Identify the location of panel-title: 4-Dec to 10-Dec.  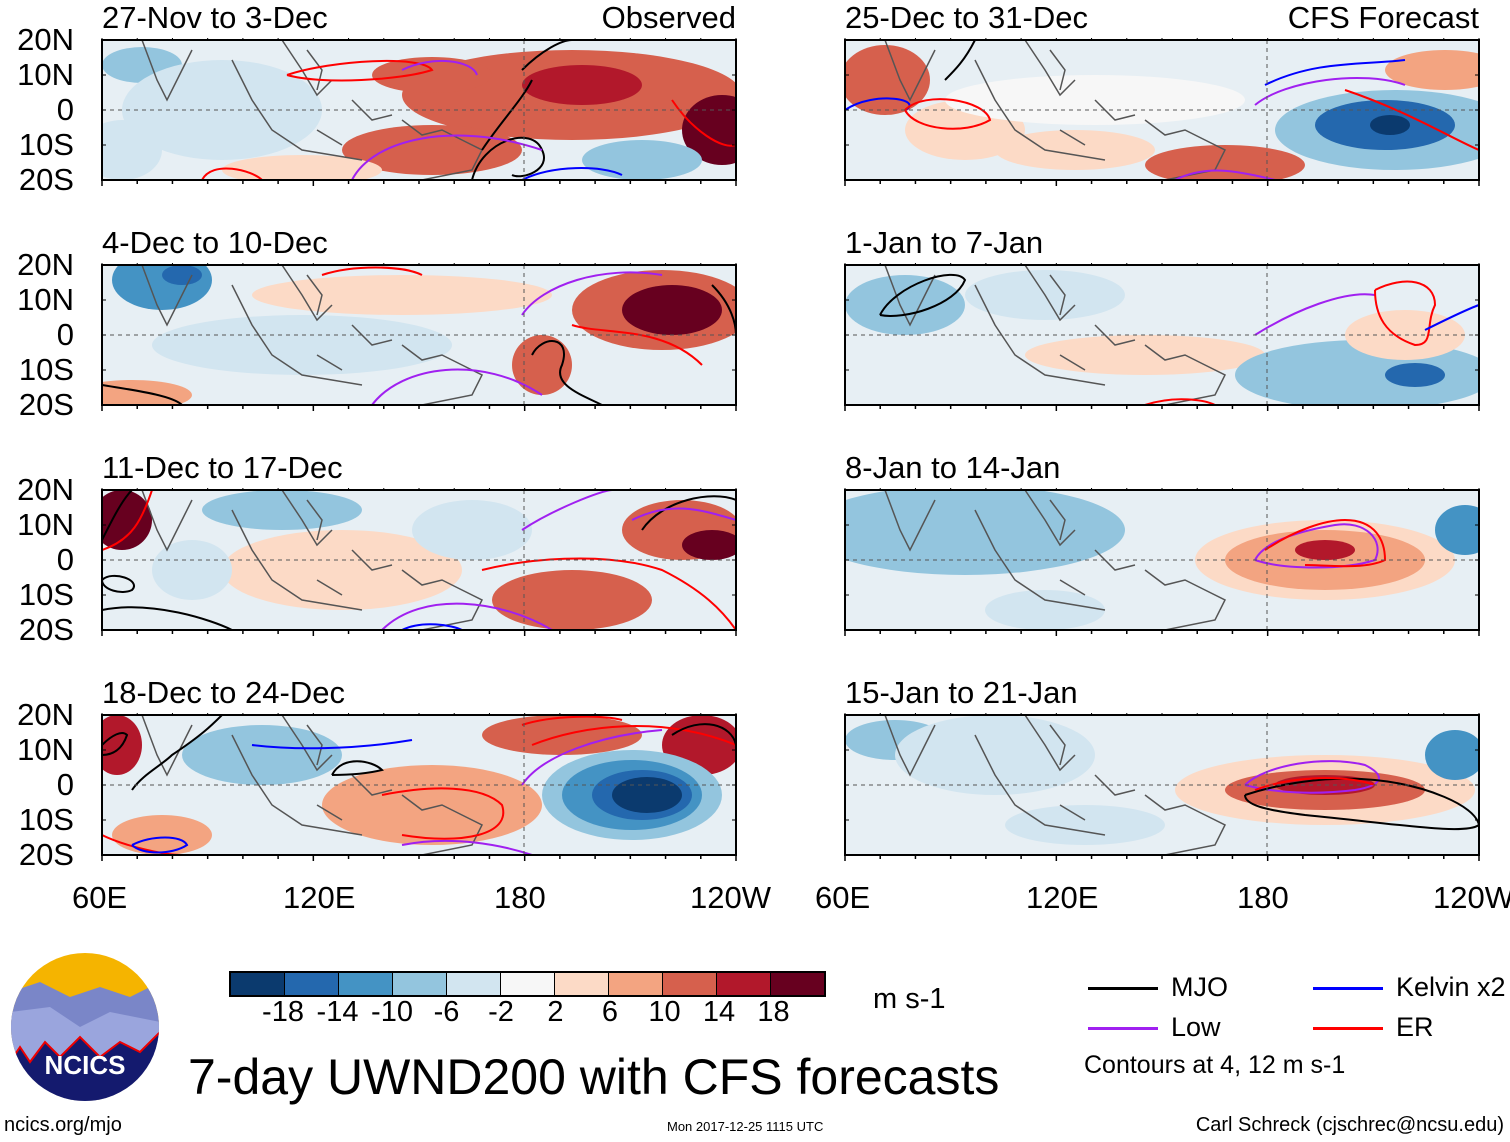
(215, 242).